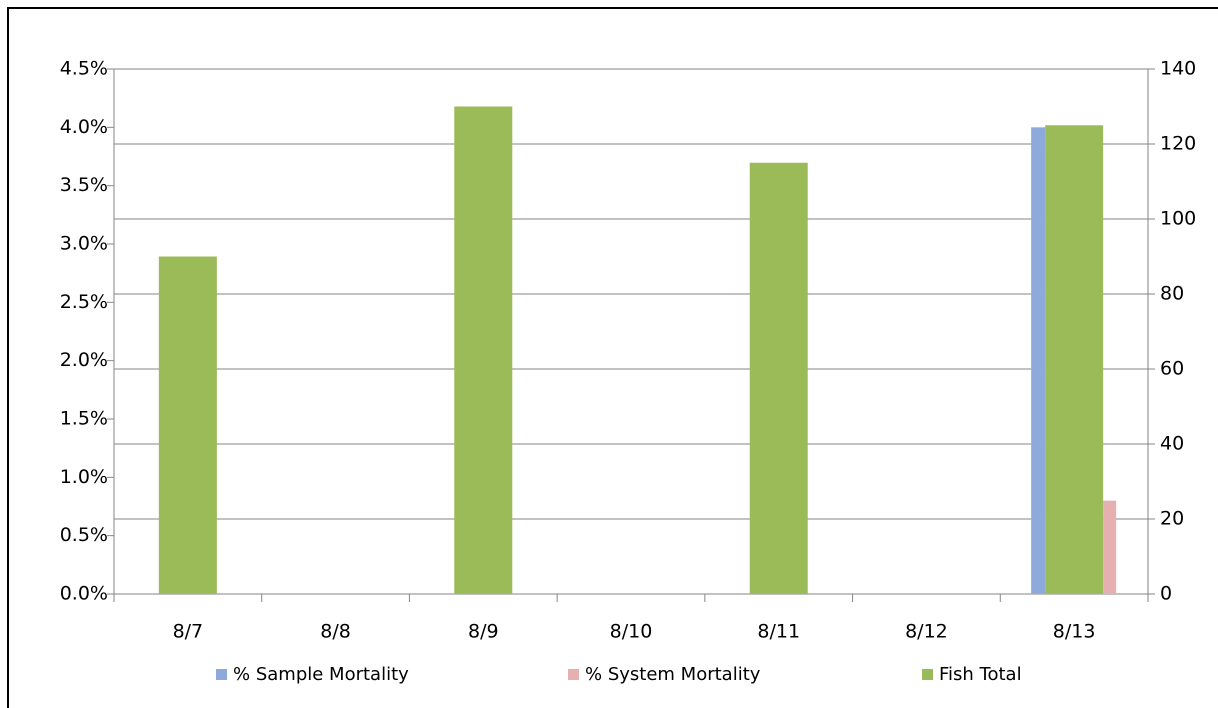 This screenshot has height=708, width=1218. What do you see at coordinates (84, 127) in the screenshot?
I see `y-tick-label: 4.0%` at bounding box center [84, 127].